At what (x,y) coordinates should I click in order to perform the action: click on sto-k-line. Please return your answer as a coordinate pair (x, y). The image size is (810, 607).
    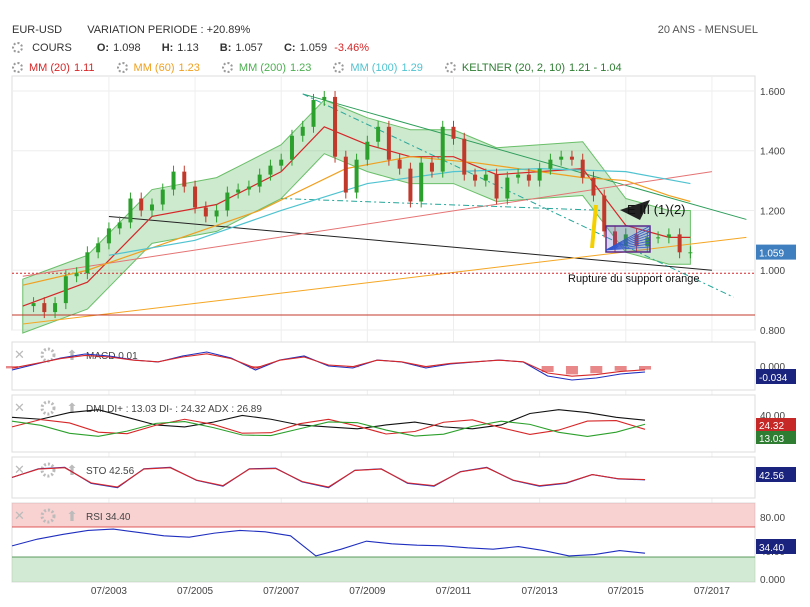
    Looking at the image, I should click on (328, 477).